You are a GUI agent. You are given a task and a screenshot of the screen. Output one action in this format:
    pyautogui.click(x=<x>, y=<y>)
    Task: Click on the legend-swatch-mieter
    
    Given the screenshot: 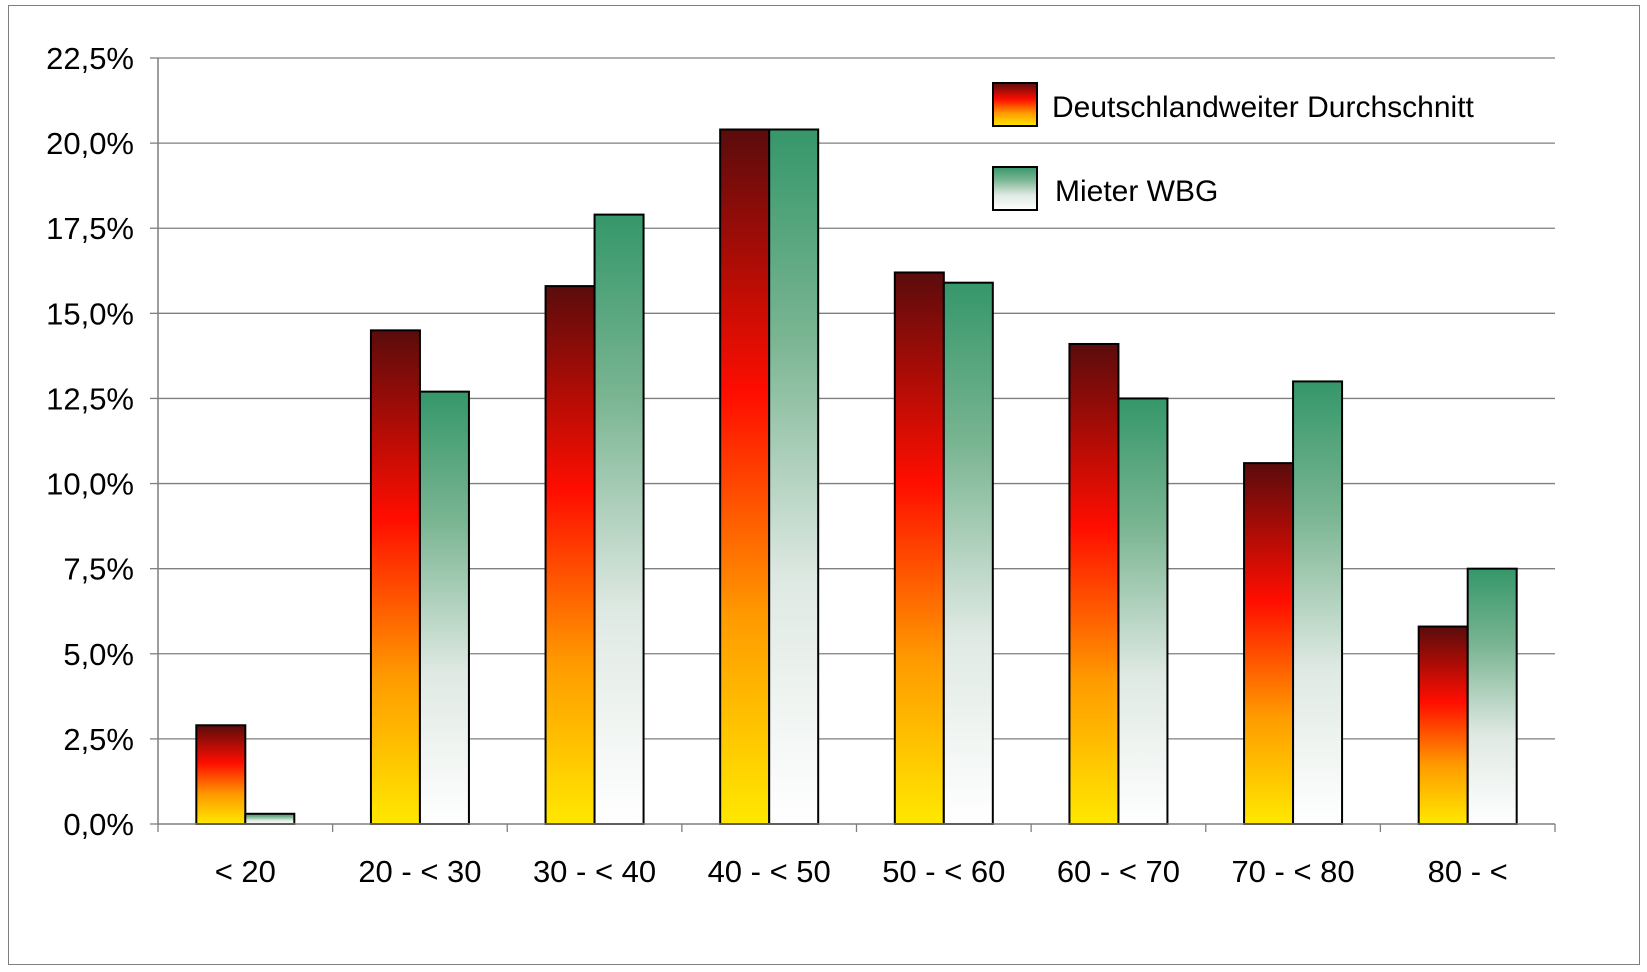 What is the action you would take?
    pyautogui.click(x=1015, y=188)
    